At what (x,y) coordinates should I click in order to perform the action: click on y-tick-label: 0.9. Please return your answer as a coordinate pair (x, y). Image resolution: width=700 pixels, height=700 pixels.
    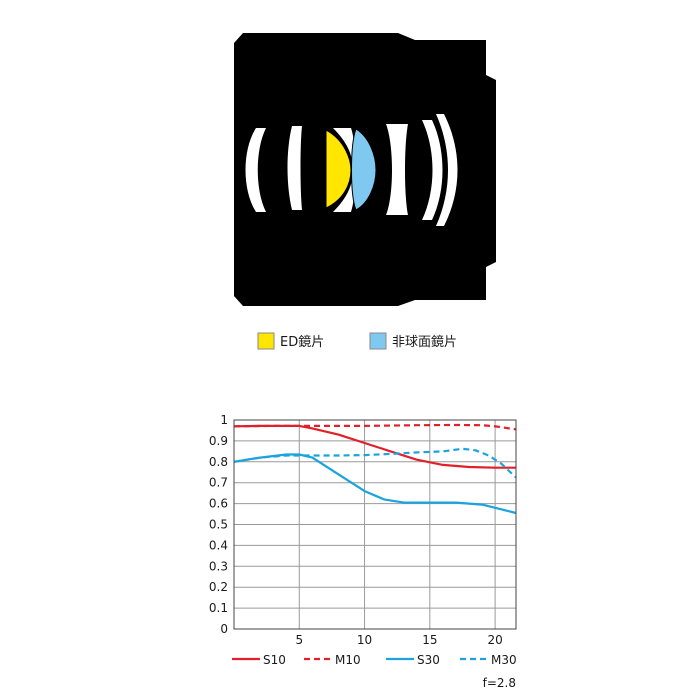
    Looking at the image, I should click on (218, 441).